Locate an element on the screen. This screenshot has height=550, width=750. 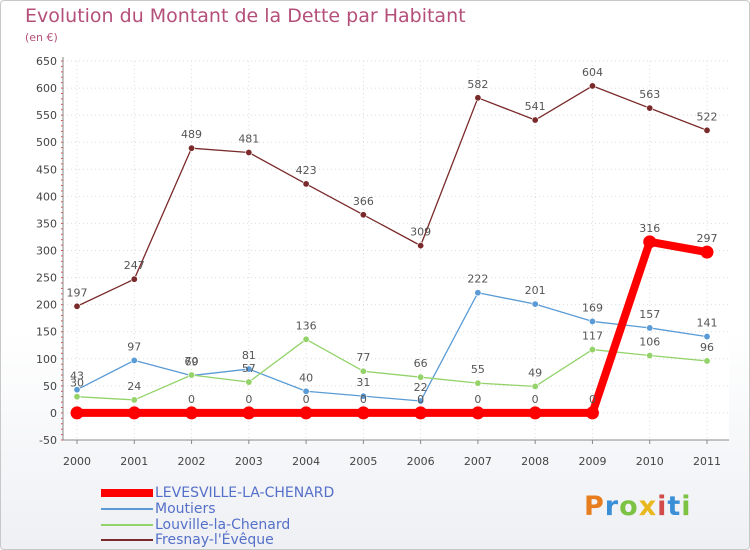
y-tick-label: 100 is located at coordinates (46, 359).